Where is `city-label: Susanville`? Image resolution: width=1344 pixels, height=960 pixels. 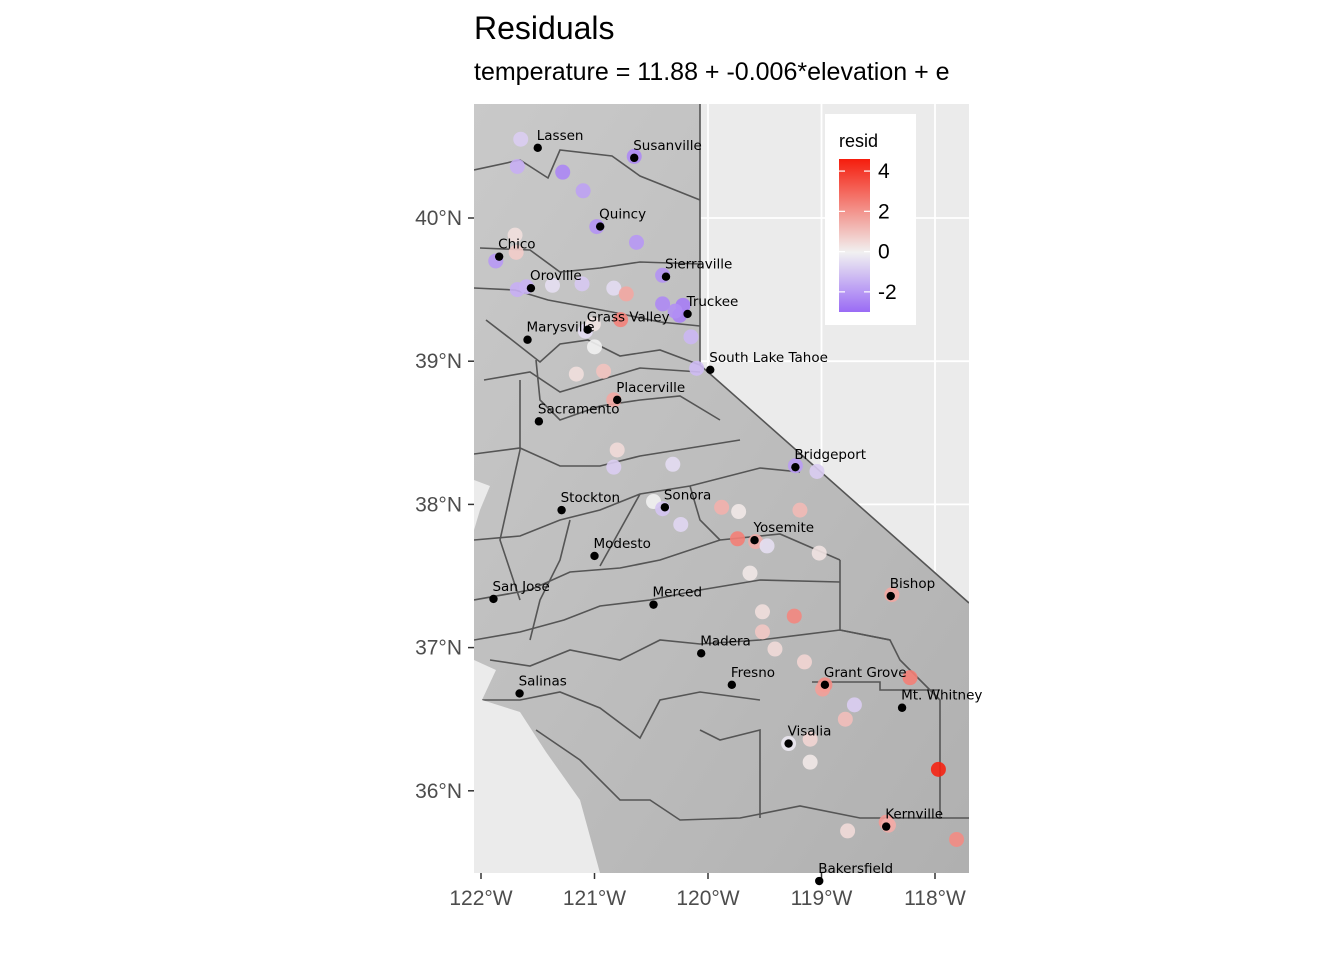 city-label: Susanville is located at coordinates (667, 146).